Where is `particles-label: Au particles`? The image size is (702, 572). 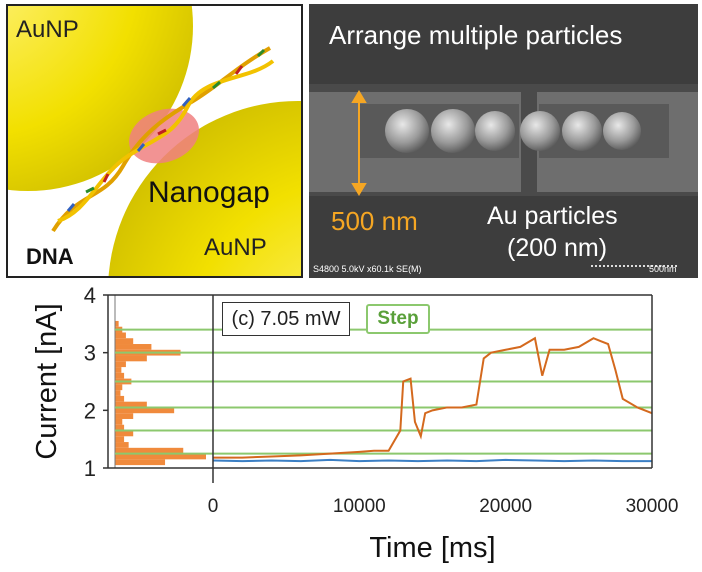 particles-label: Au particles is located at coordinates (552, 216).